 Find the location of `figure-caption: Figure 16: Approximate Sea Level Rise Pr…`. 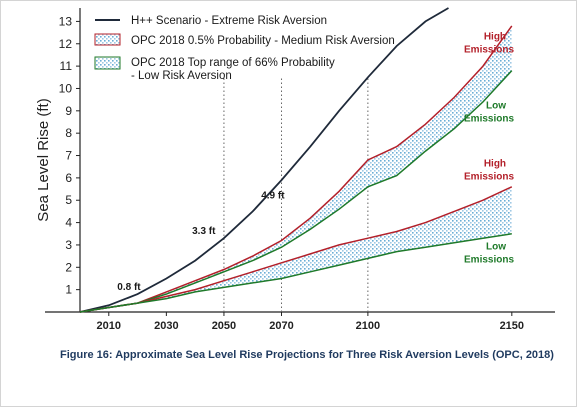

figure-caption: Figure 16: Approximate Sea Level Rise Pr… is located at coordinates (307, 355).